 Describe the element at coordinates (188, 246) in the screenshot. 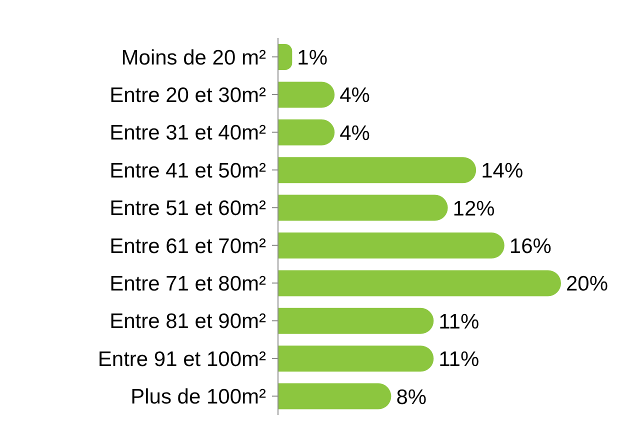

I see `y-tick-label: Entre 61 et 70m²` at that location.